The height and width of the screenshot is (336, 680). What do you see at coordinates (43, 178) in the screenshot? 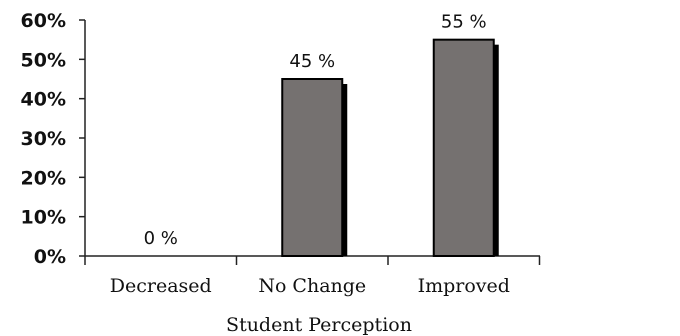
I see `y-tick-label: 20%` at bounding box center [43, 178].